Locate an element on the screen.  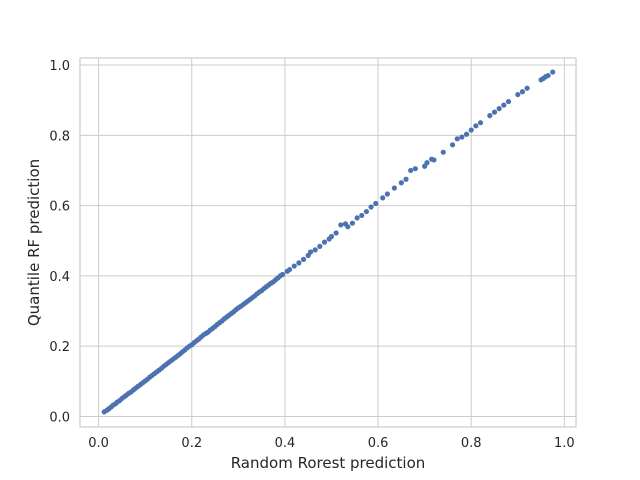
y-tick-labels: 0.0 0.2 0.4 0.6 0.8 1.0 is located at coordinates (59, 242).